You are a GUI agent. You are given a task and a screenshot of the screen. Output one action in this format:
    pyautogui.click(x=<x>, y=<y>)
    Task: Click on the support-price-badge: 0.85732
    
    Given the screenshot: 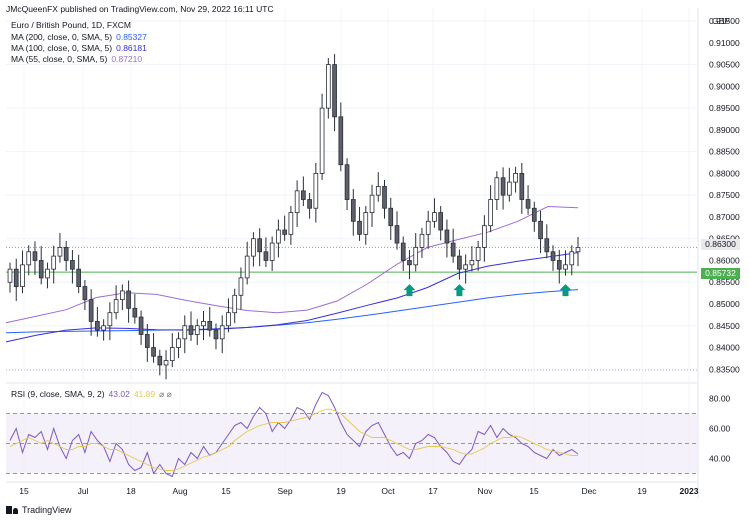 What is the action you would take?
    pyautogui.click(x=720, y=273)
    